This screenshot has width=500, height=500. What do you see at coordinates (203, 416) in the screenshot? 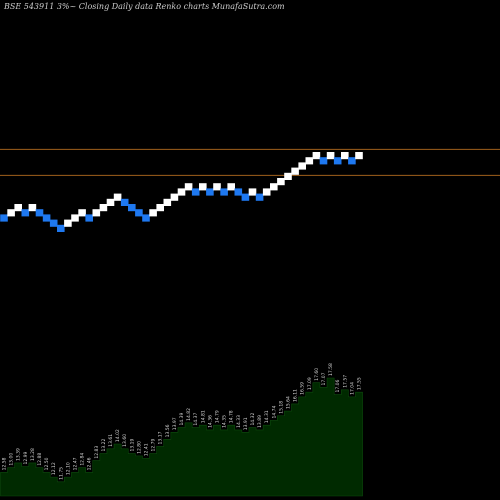
I see `volume-value-label: 14.81` at bounding box center [203, 416].